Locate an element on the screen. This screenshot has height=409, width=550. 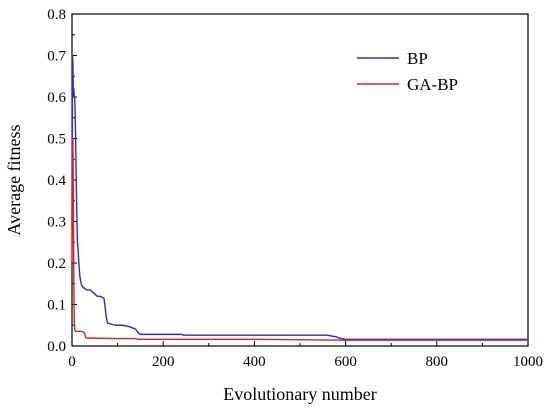
legend-label: BP is located at coordinates (417, 58).